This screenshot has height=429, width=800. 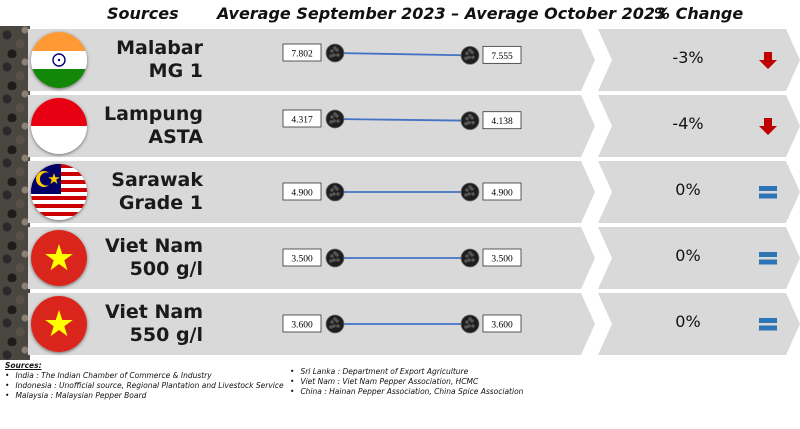 I want to click on percent-change: -3%, so click(x=688, y=57).